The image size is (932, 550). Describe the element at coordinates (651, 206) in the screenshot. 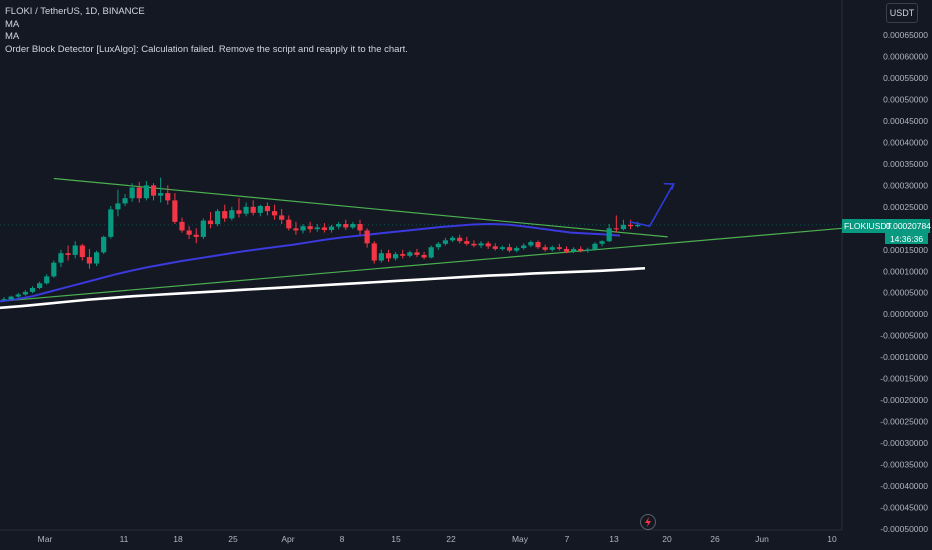

I see `projection-arrow` at that location.